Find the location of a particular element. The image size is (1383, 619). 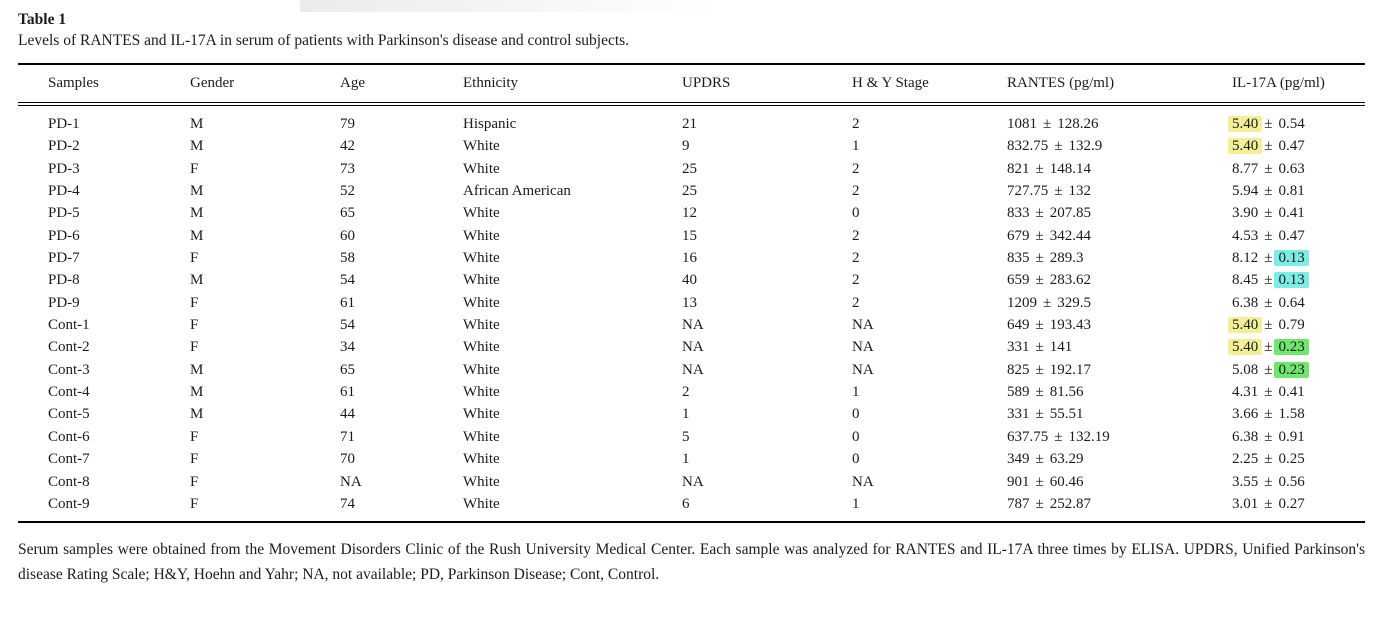

il17a-mean-value: 4.31 is located at coordinates (1245, 392).